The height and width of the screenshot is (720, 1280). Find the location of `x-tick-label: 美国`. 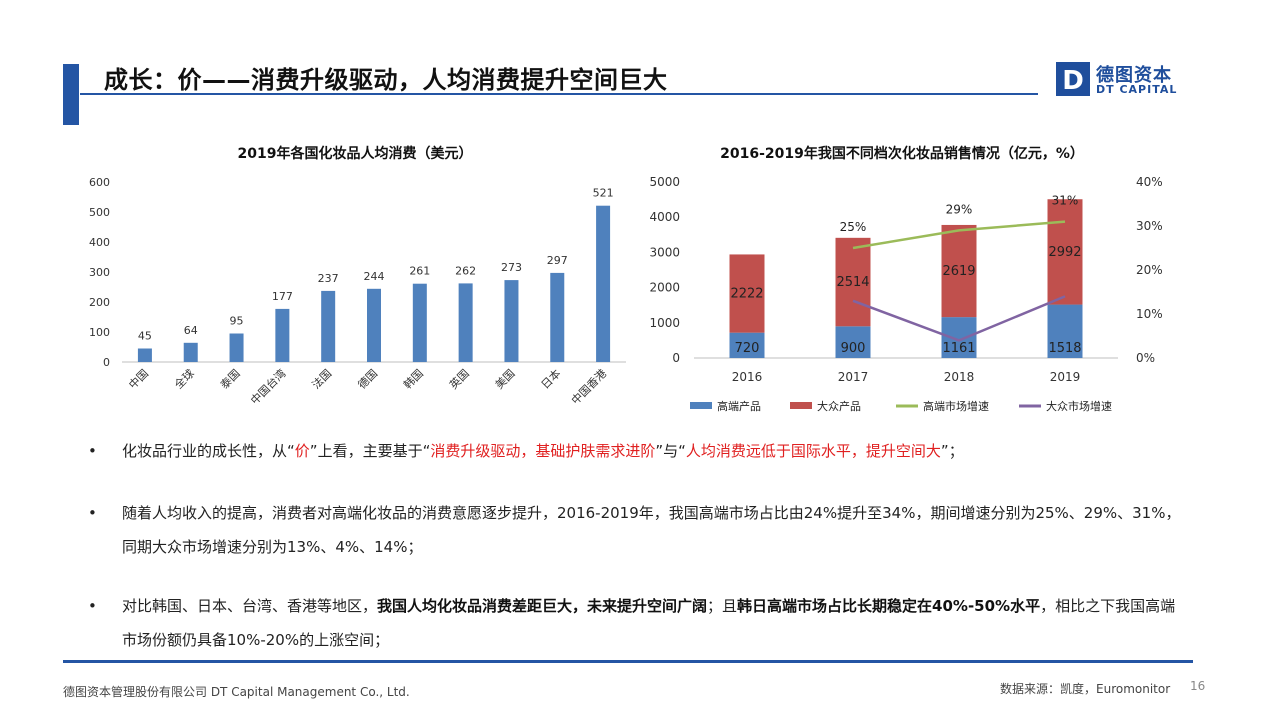

x-tick-label: 美国 is located at coordinates (505, 379).